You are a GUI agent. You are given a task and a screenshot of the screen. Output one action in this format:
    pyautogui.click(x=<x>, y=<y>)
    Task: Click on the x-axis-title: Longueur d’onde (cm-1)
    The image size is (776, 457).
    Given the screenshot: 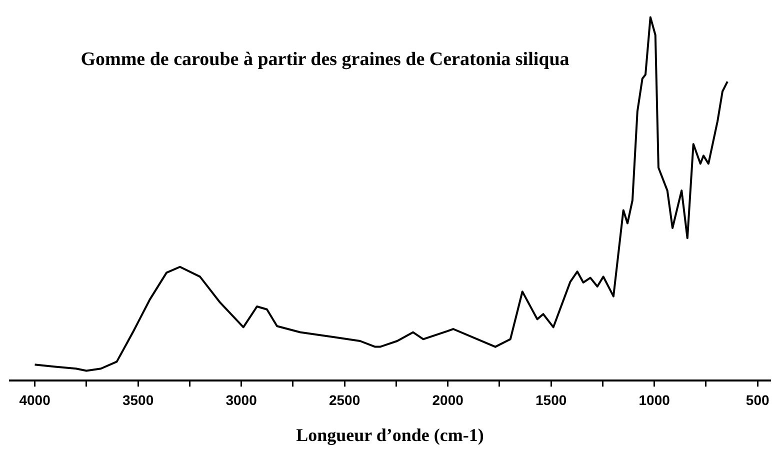 What is the action you would take?
    pyautogui.click(x=390, y=434)
    